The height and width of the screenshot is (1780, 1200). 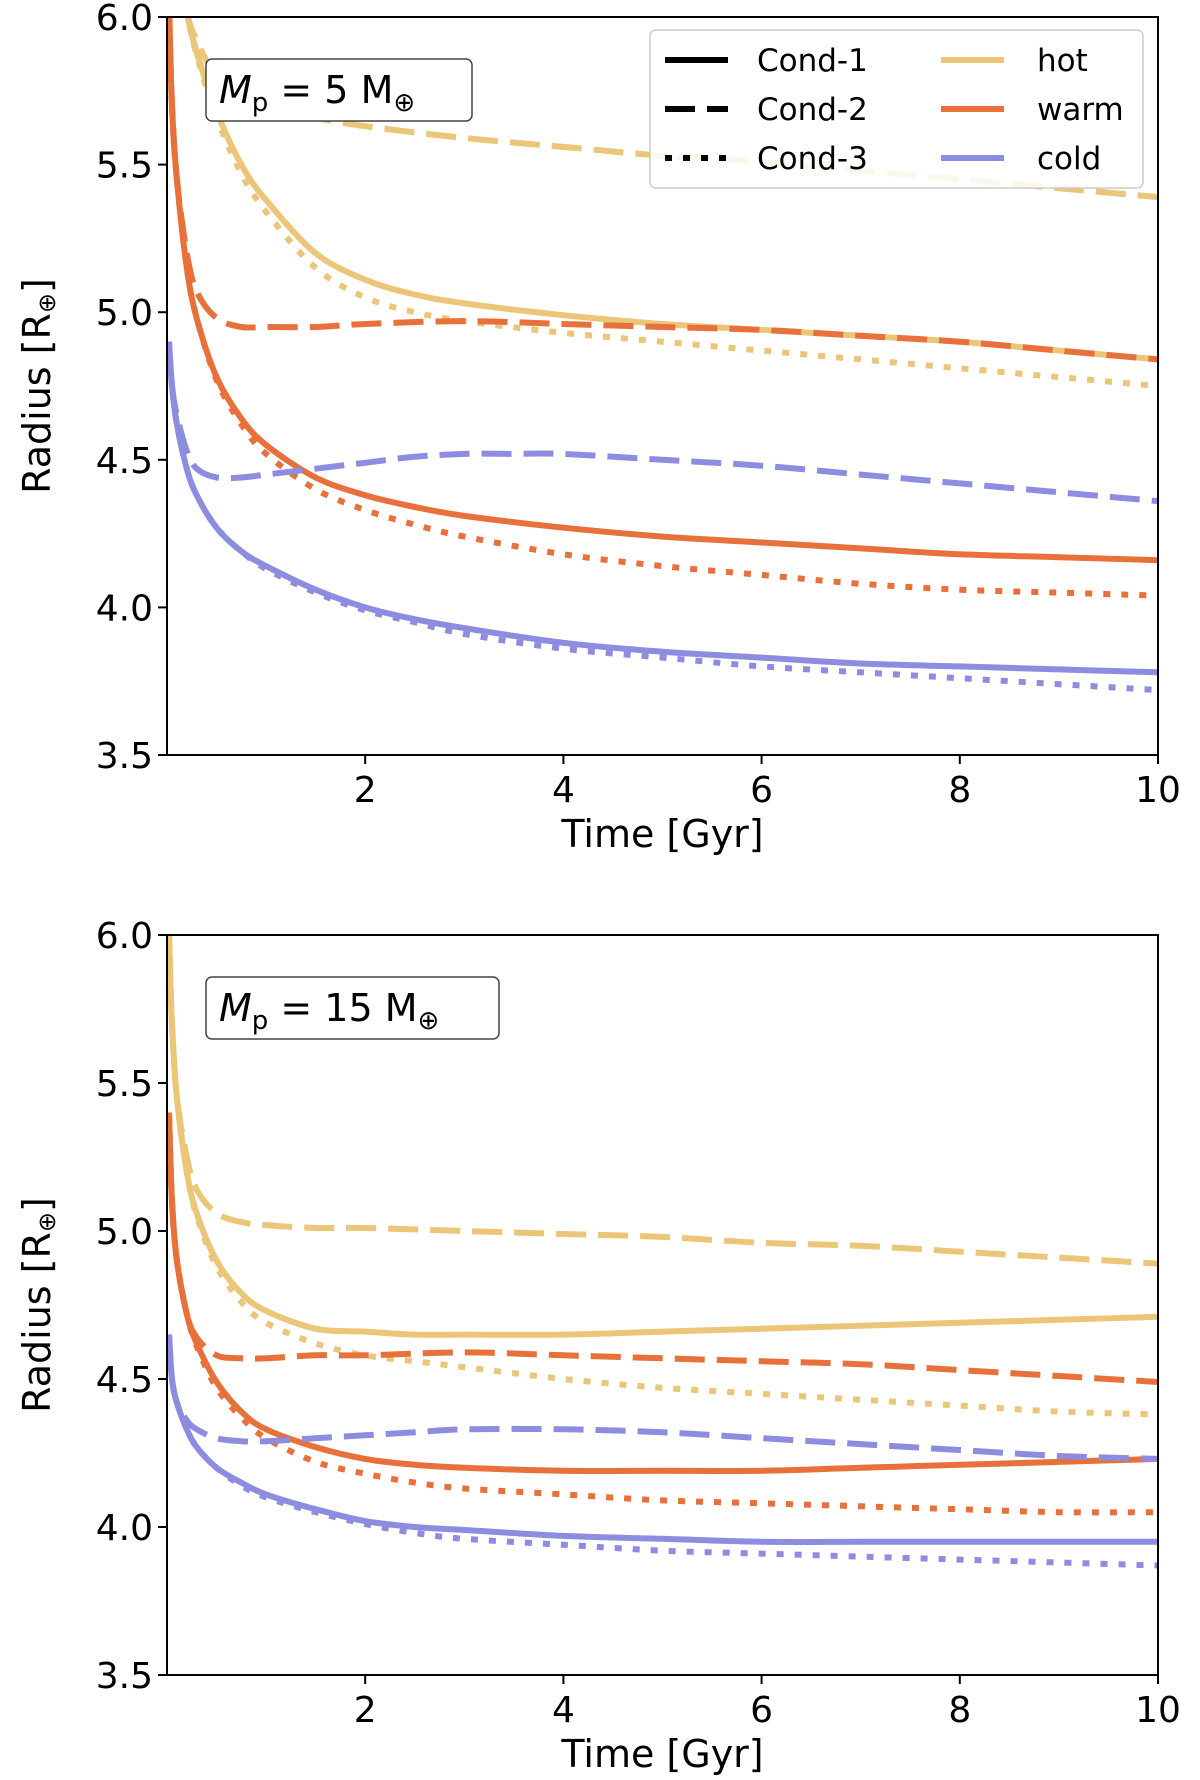 I want to click on series-line-warm-cond2, so click(x=662, y=1248).